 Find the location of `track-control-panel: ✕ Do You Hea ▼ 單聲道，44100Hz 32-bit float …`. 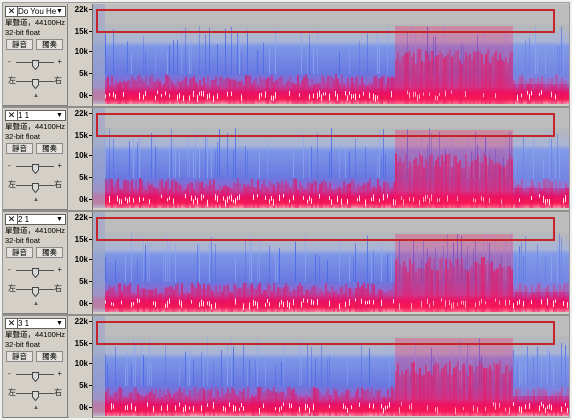

track-control-panel: ✕ Do You Hea ▼ 單聲道，44100Hz 32-bit float … is located at coordinates (35, 55).